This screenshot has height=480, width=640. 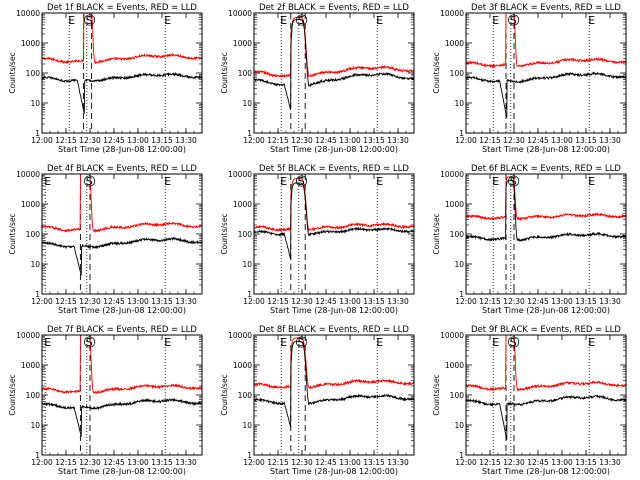 I want to click on panel-title: Det 3f BLACK = Events, RED = LLD, so click(x=546, y=8).